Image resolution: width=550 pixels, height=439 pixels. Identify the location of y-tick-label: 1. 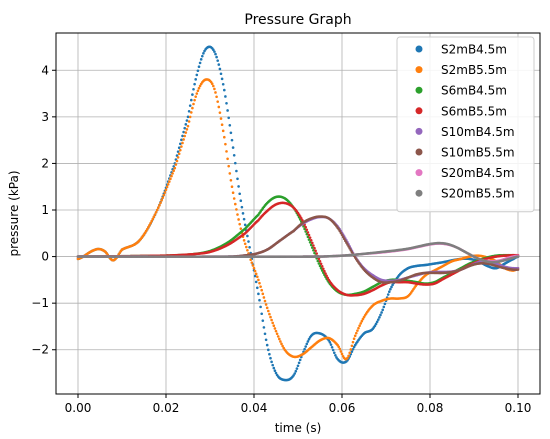
(45, 210).